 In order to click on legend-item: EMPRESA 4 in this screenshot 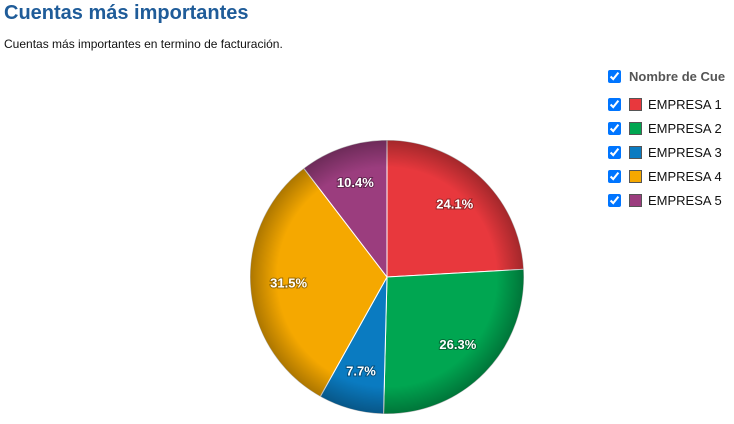, I will do `click(665, 176)`.